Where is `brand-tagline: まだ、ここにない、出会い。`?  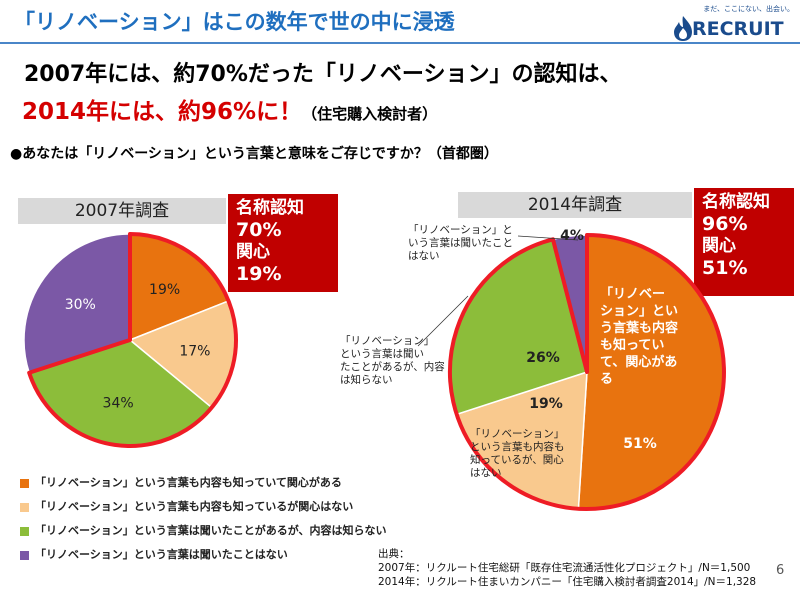
brand-tagline: まだ、ここにない、出会い。 is located at coordinates (748, 9).